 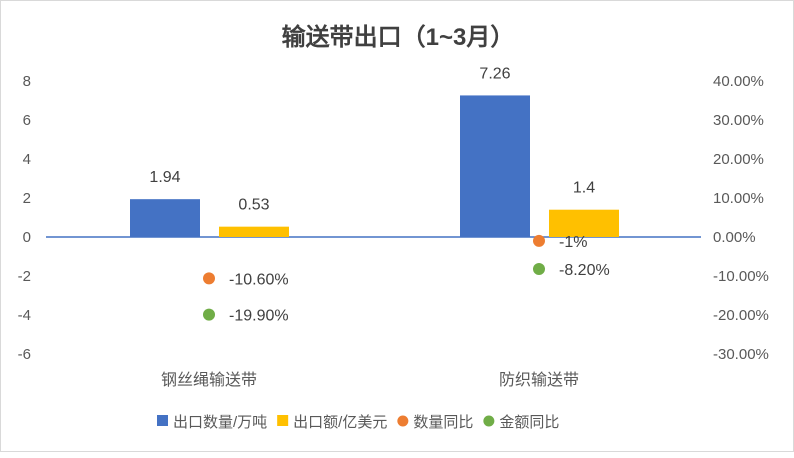 What do you see at coordinates (27, 198) in the screenshot?
I see `left-axis-tick: 2` at bounding box center [27, 198].